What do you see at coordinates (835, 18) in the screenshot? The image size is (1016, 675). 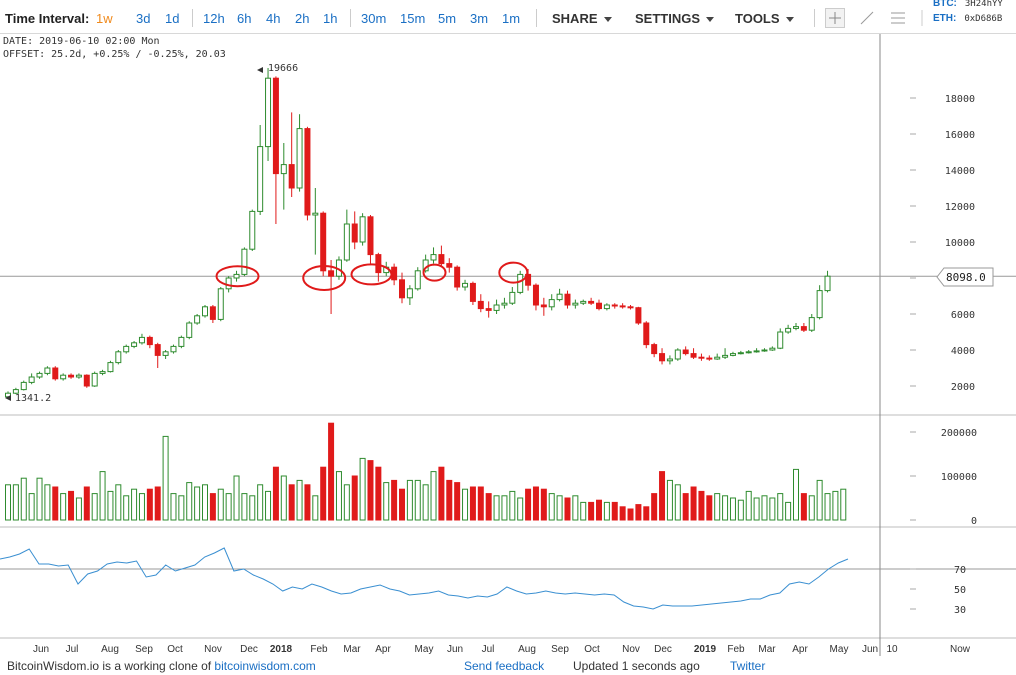 I see `crosshair-tool-icon` at bounding box center [835, 18].